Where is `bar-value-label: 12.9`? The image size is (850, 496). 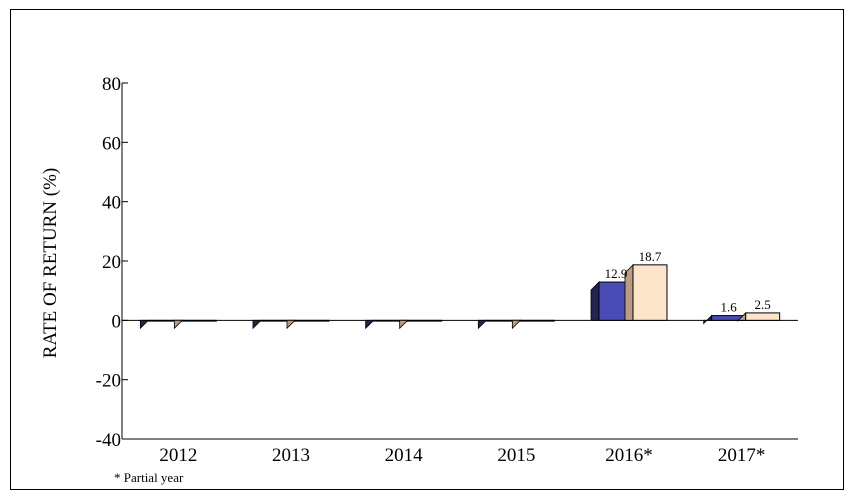 bar-value-label: 12.9 is located at coordinates (616, 273).